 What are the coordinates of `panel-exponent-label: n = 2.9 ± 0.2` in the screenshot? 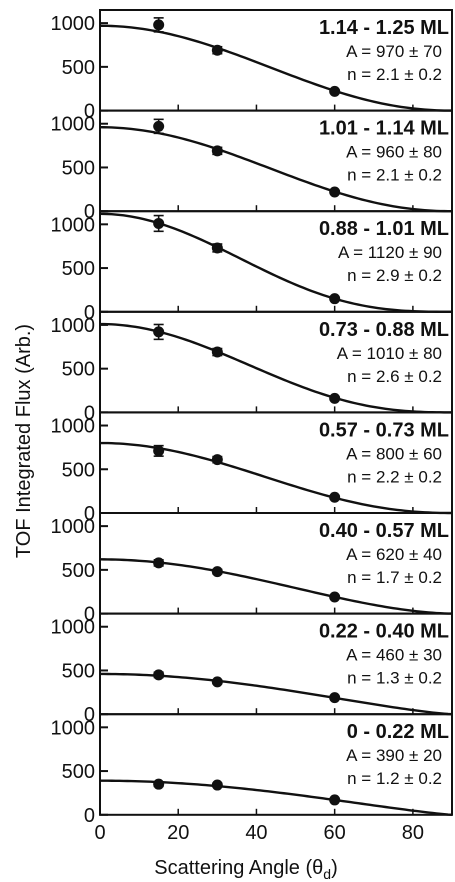 It's located at (394, 275).